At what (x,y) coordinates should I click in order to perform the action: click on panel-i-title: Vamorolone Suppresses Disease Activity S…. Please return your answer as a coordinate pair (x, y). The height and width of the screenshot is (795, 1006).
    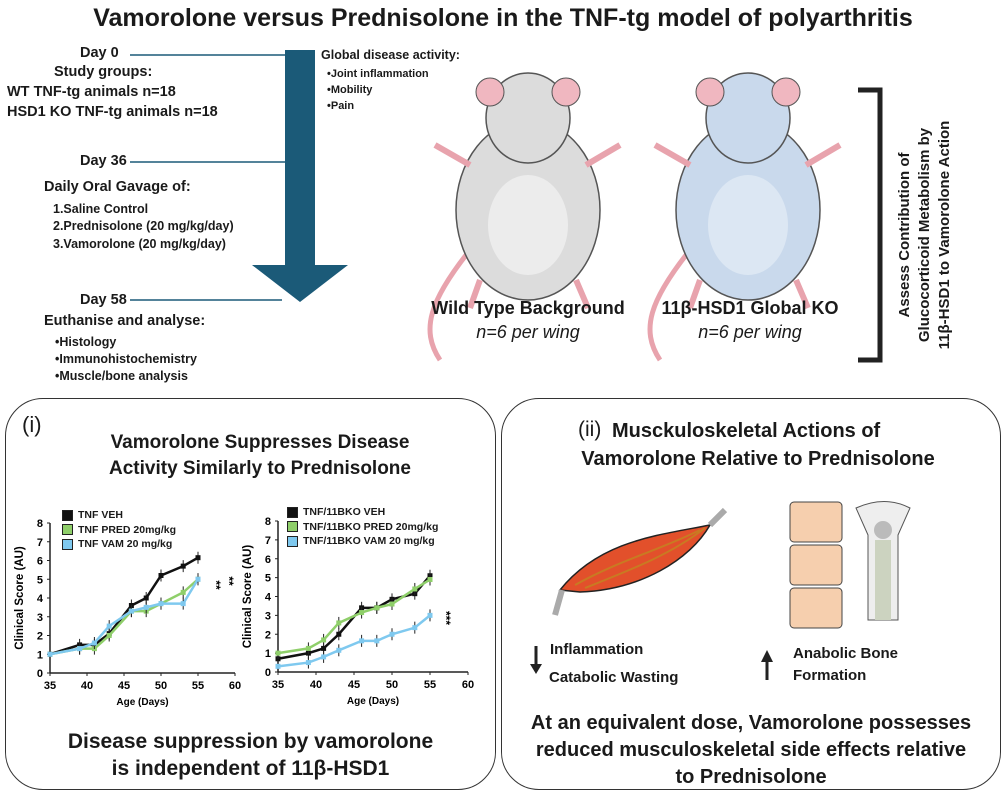
    Looking at the image, I should click on (260, 456).